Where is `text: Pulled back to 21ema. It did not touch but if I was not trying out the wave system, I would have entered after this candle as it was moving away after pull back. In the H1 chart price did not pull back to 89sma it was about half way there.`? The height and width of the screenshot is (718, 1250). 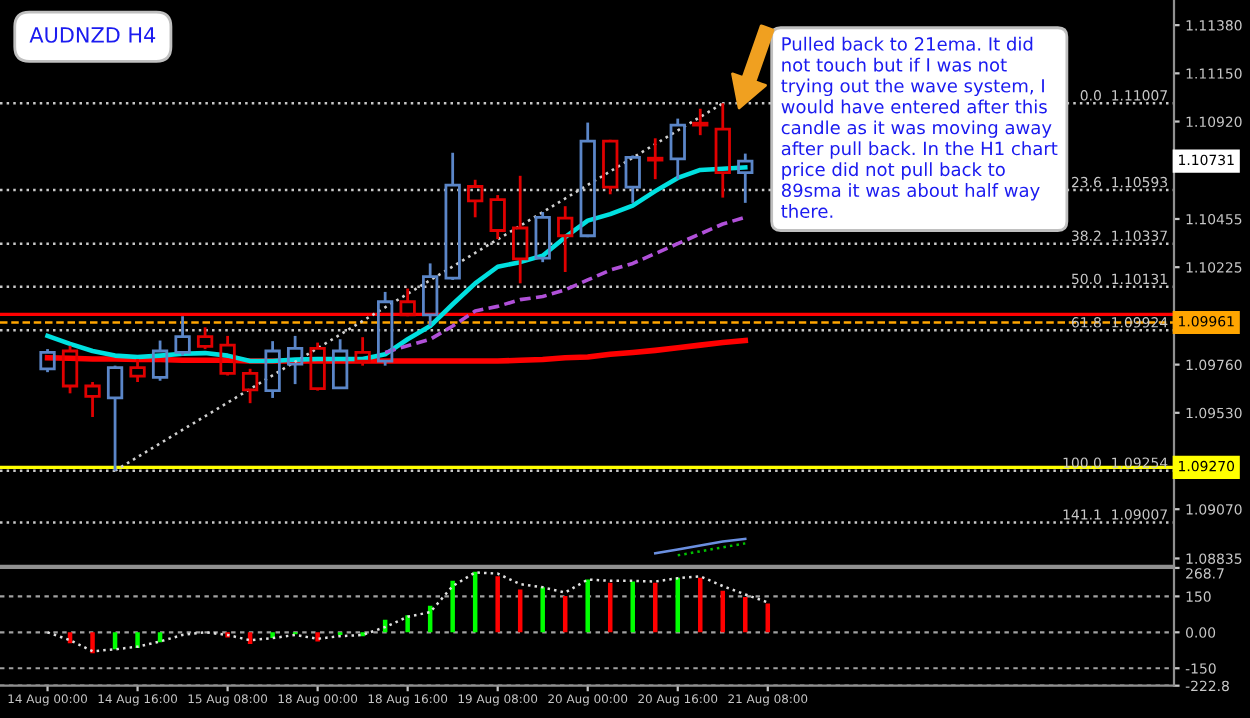
text: Pulled back to 21ema. It did not touch but if I was not trying out the wave system, I would have entered after this candle as it was moving away after pull back. In the H1 chart price did not pull back to 89sma it was about half way there. is located at coordinates (919, 127).